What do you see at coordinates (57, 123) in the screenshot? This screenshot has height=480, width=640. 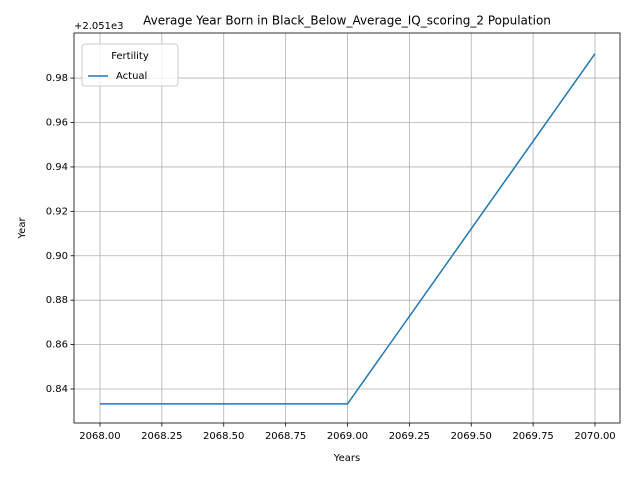 I see `y-tick-label: 0.96` at bounding box center [57, 123].